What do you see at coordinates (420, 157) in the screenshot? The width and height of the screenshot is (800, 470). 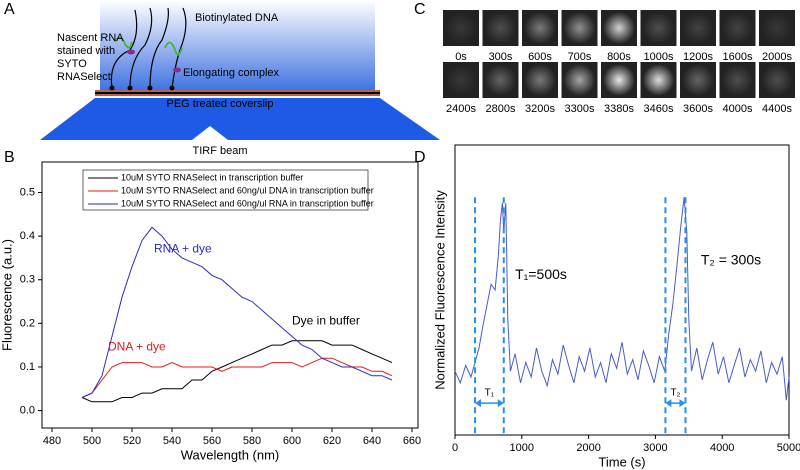 I see `panel-letter: D` at bounding box center [420, 157].